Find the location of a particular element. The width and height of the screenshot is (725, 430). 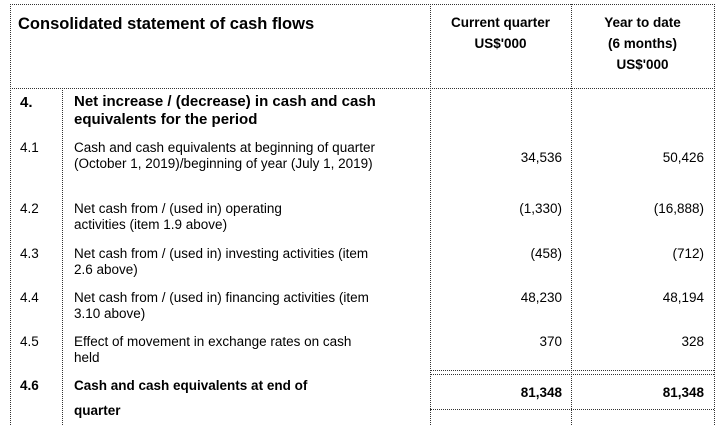

row-ytd-value: 48,194 is located at coordinates (683, 297).